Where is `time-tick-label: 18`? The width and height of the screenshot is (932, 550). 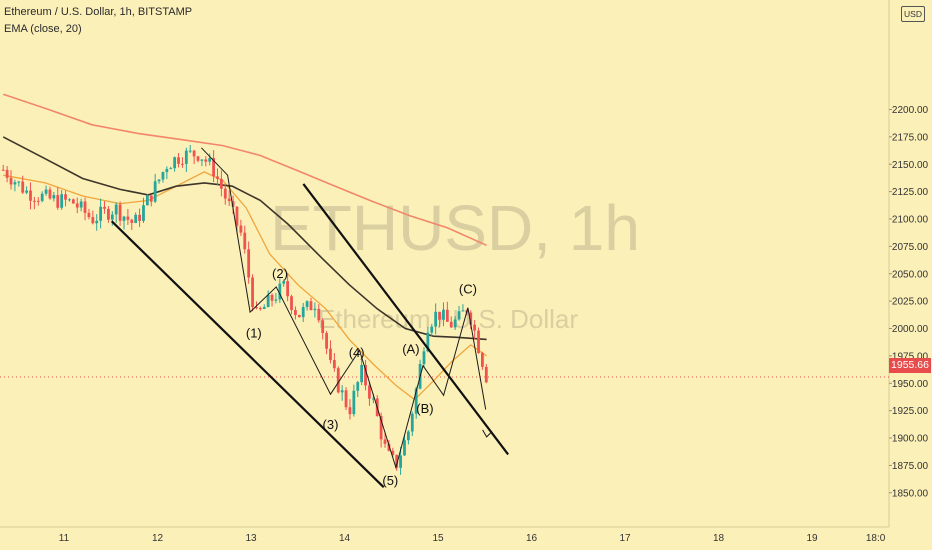 time-tick-label: 18 is located at coordinates (719, 538).